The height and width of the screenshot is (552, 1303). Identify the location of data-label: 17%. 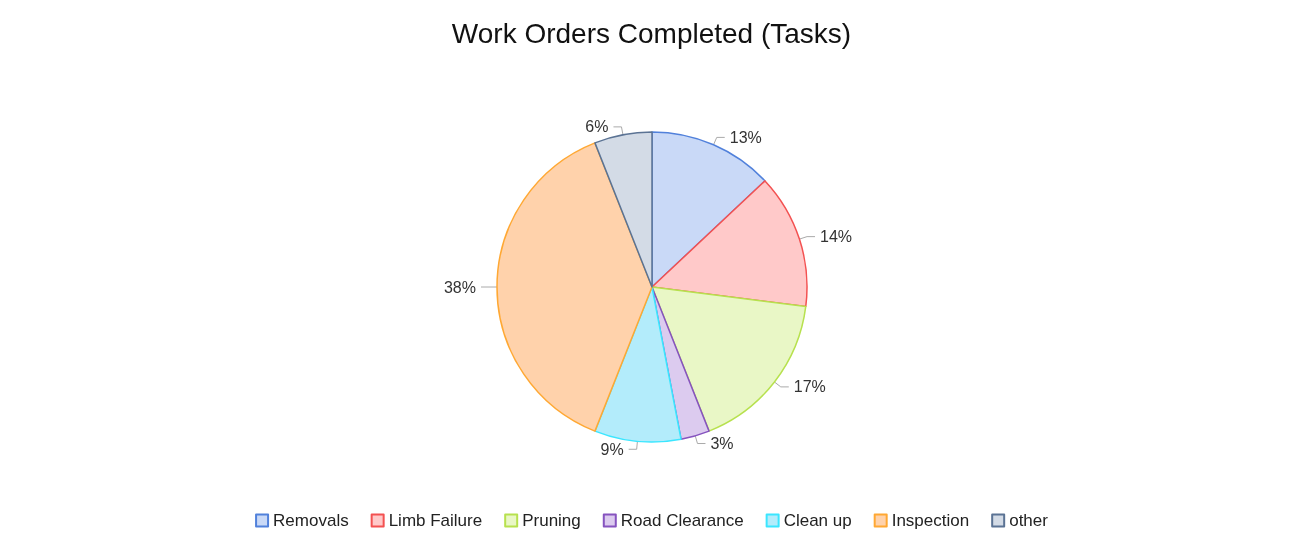
(809, 387).